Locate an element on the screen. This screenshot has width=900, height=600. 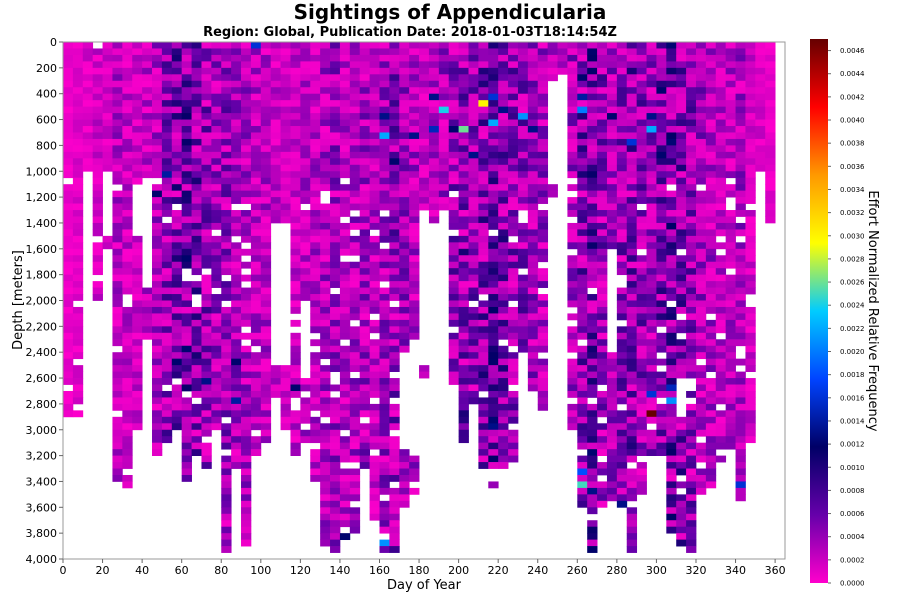
colorbar-tick-label: 0.0030 is located at coordinates (852, 236).